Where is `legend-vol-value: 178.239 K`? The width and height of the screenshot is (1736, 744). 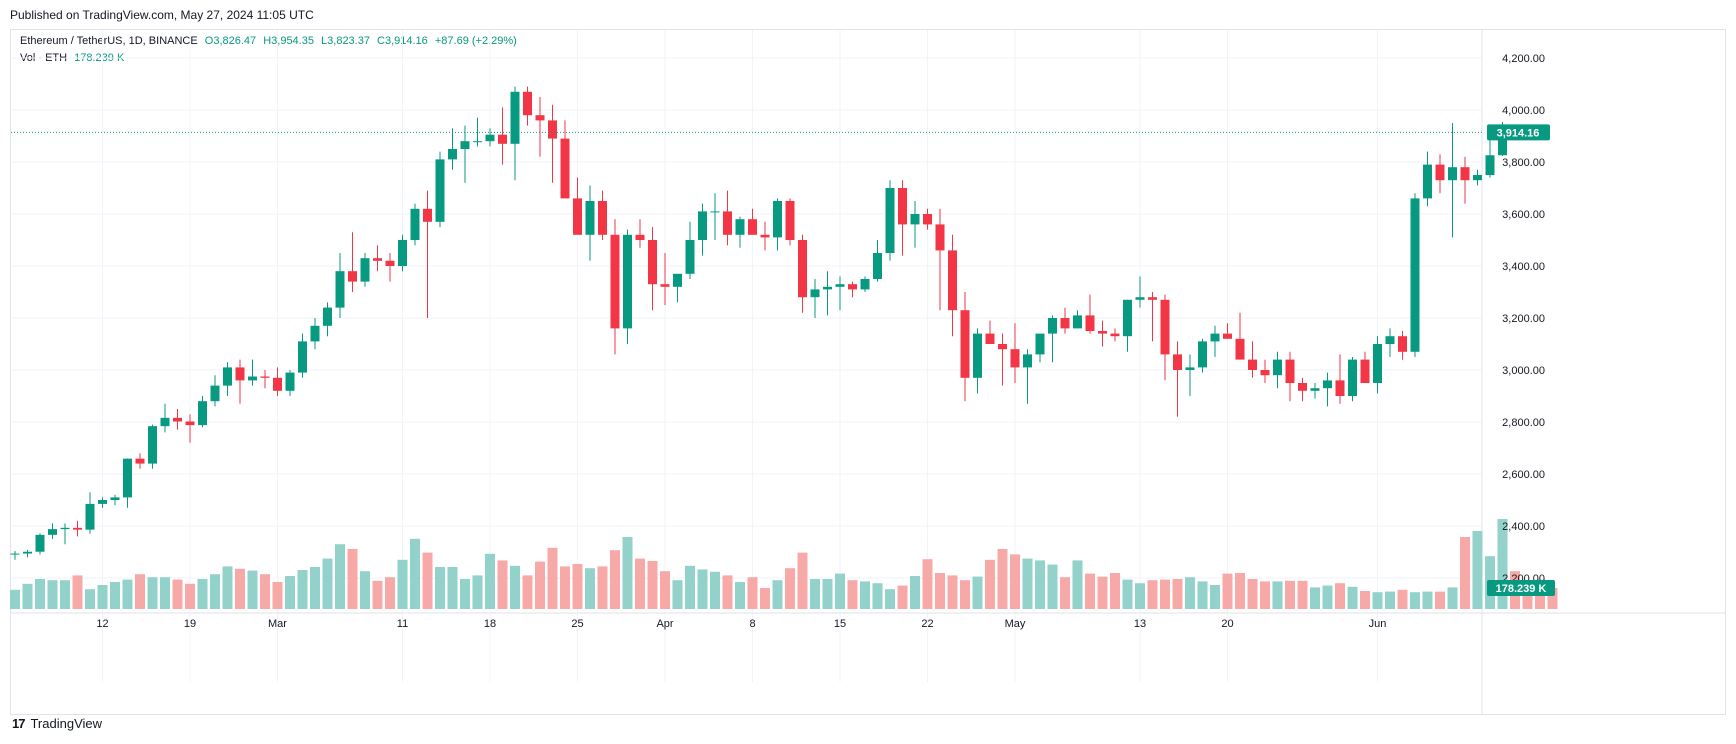
legend-vol-value: 178.239 K is located at coordinates (99, 58).